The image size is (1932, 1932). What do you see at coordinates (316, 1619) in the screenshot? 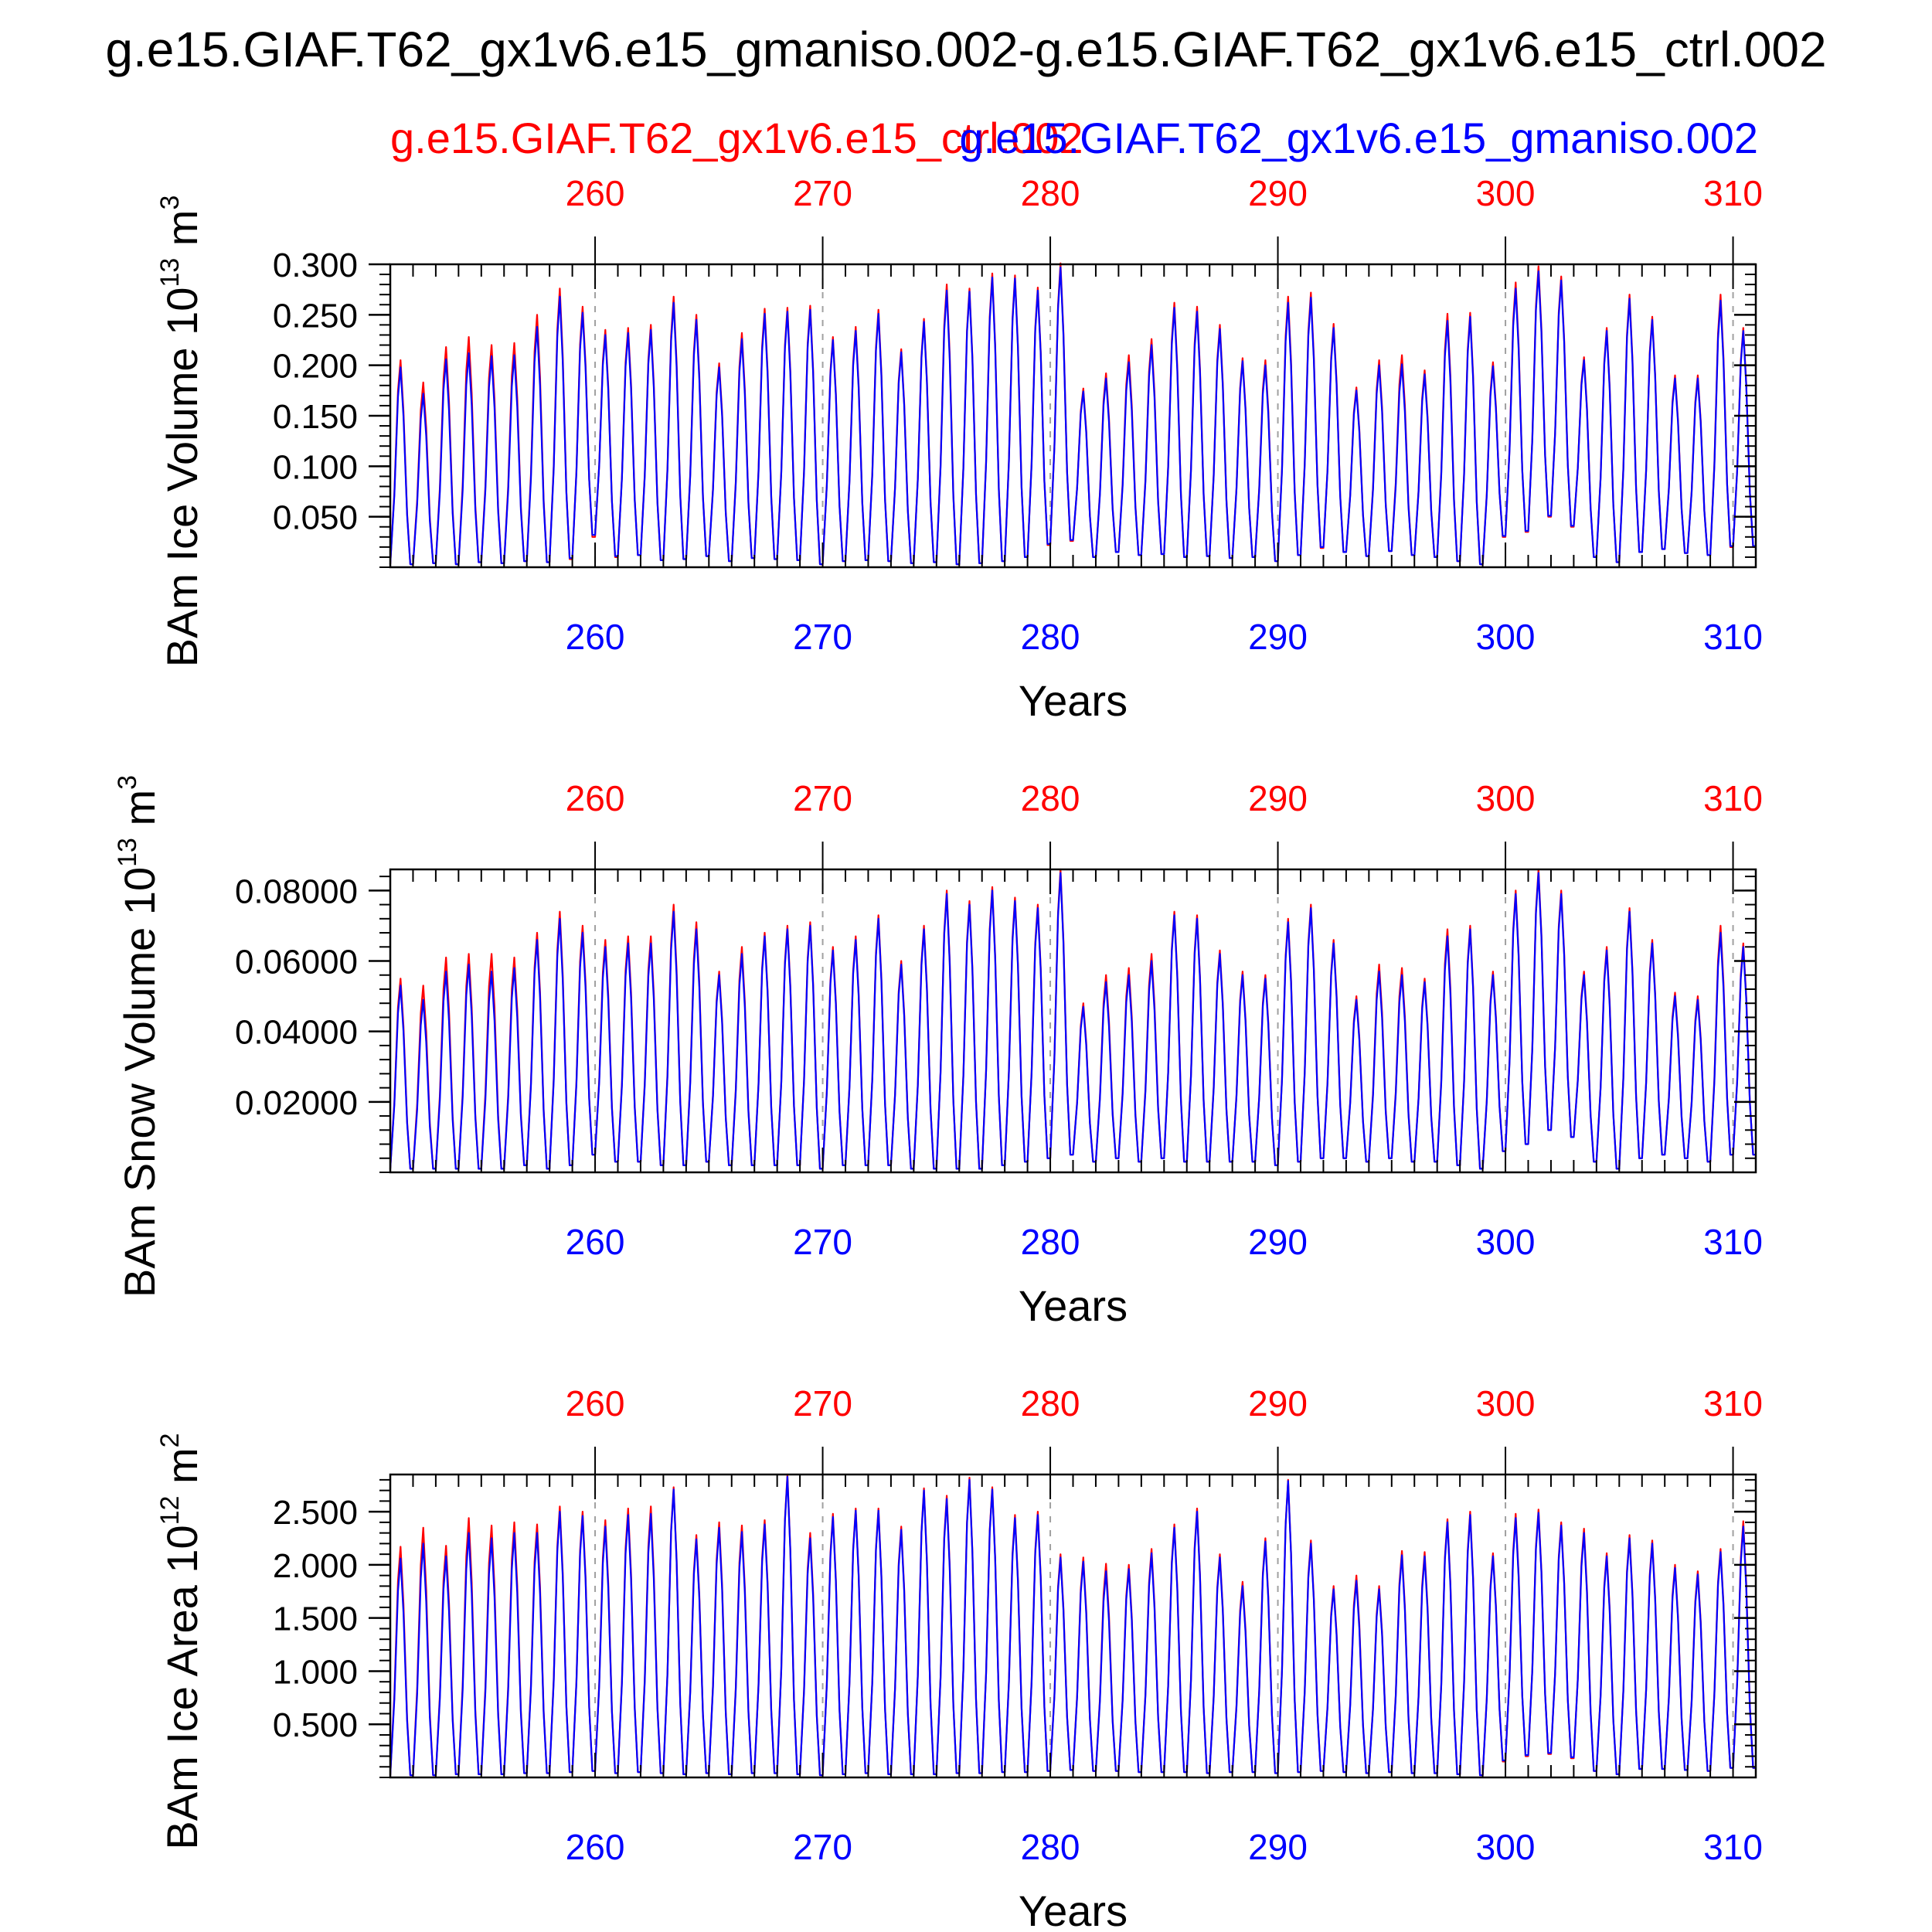
I see `y-tick-label: 1.500` at bounding box center [316, 1619].